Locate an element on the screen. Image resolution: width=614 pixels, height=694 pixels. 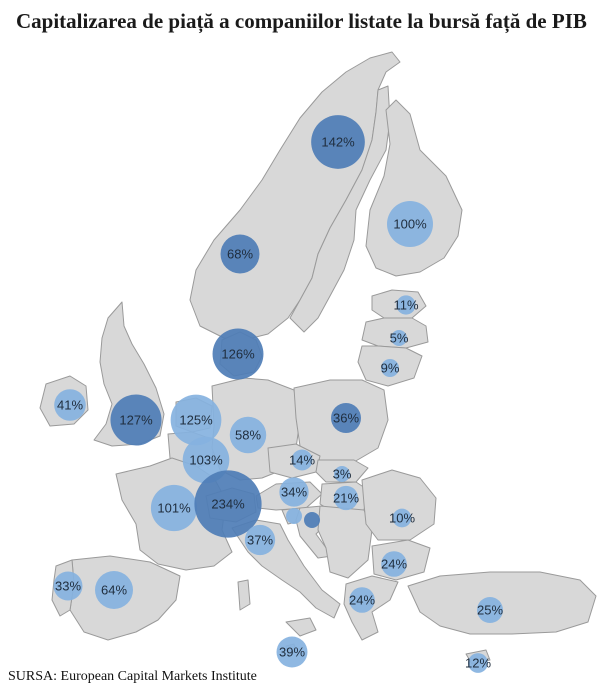
label-ireland: 41% is located at coordinates (70, 404).